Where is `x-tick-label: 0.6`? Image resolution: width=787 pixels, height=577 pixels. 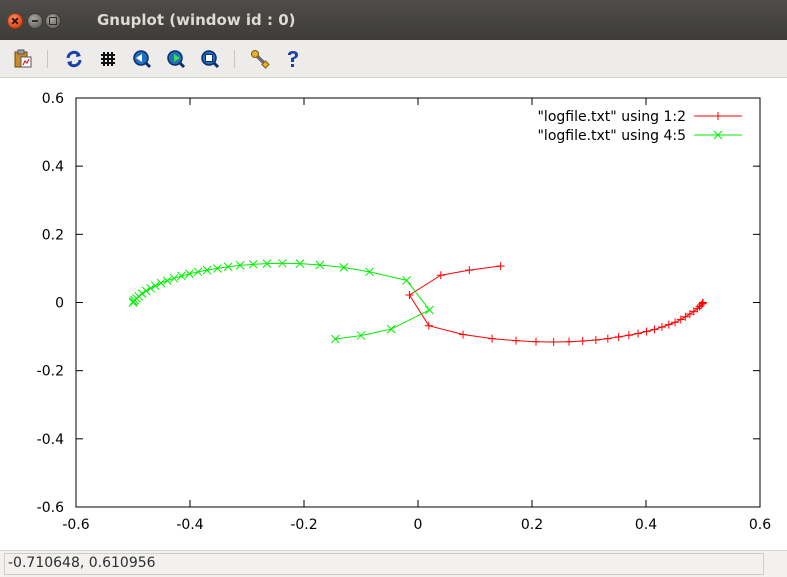 x-tick-label: 0.6 is located at coordinates (760, 525).